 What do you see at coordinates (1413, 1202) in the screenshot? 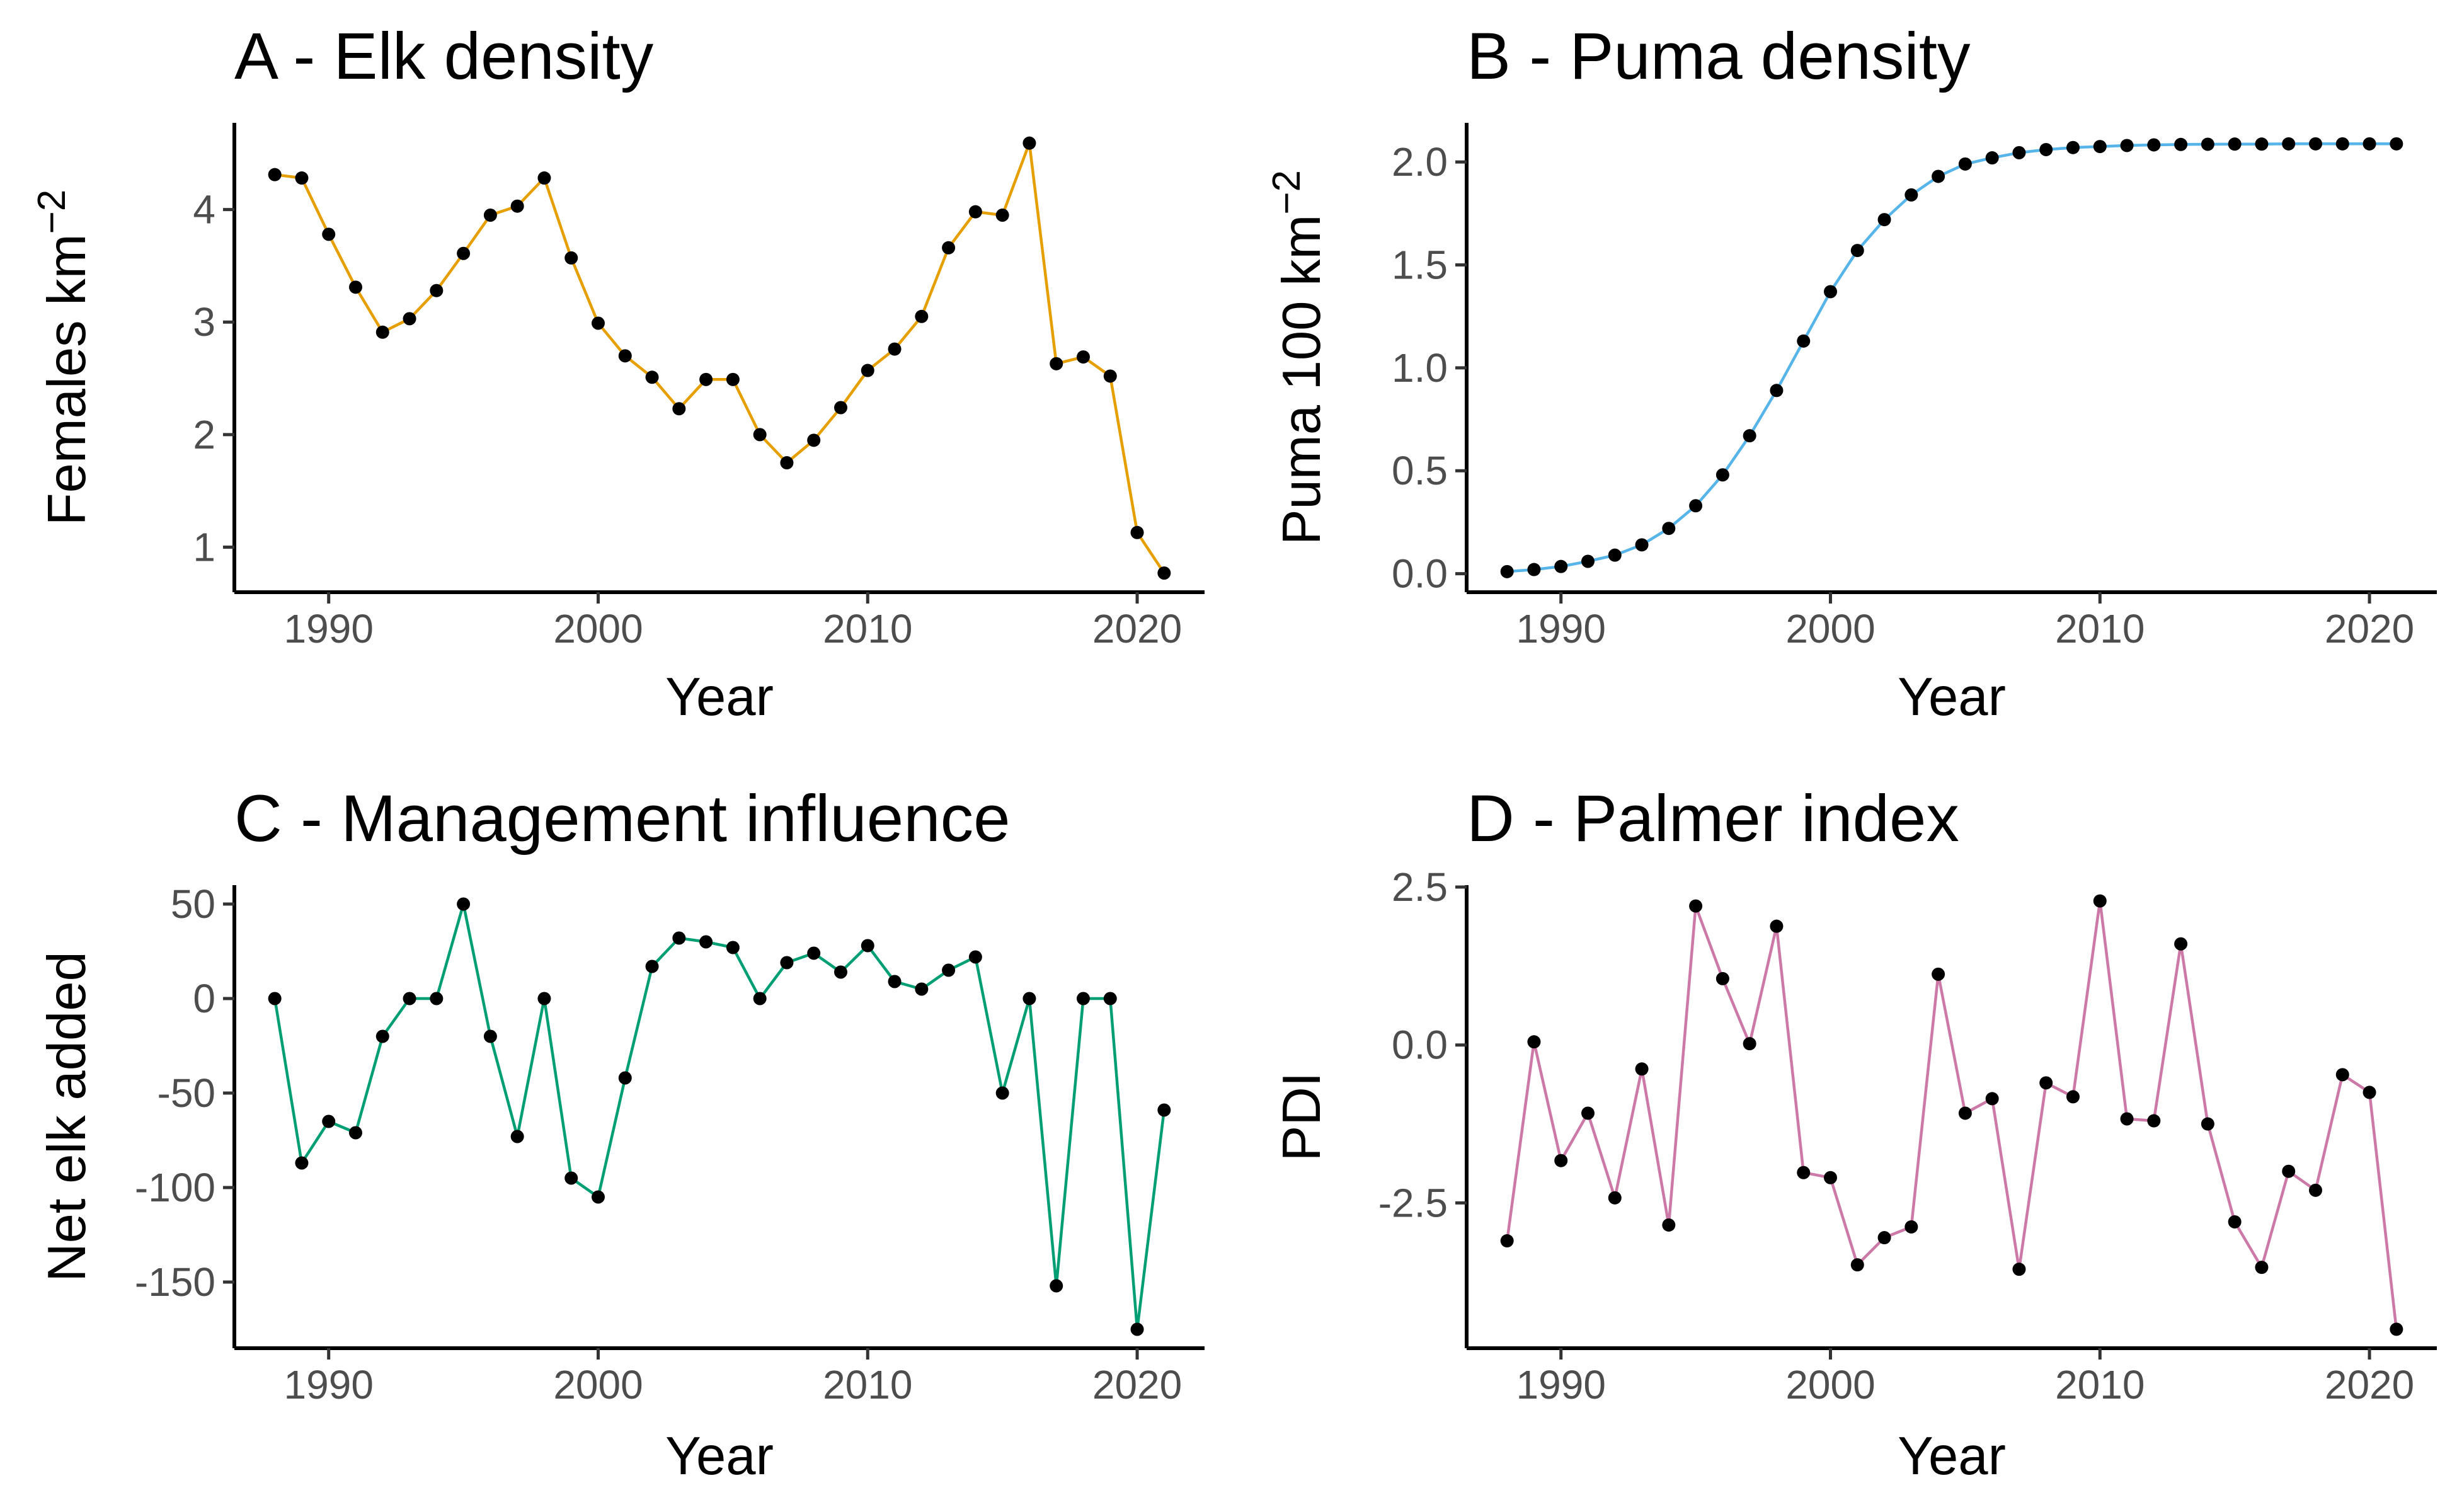
I see `y-tick-label: -2.5` at bounding box center [1413, 1202].